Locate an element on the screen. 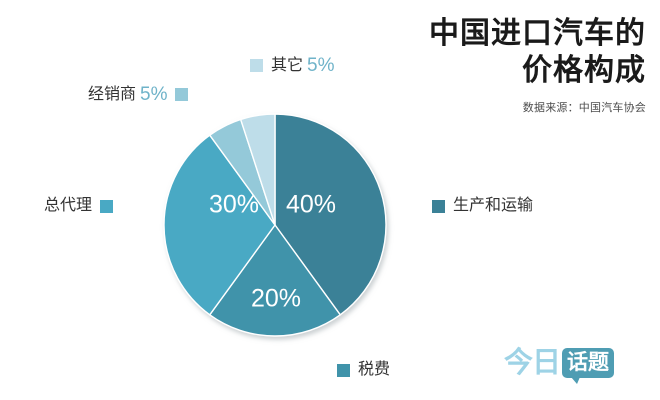  pie-slice-labels: 40% 20% 30% is located at coordinates (272, 252).